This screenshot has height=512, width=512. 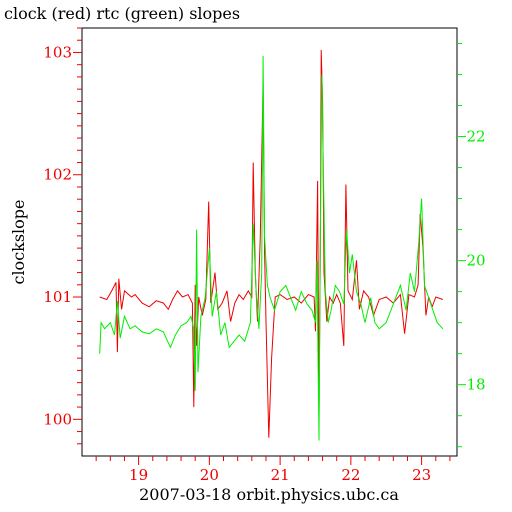 What do you see at coordinates (269, 494) in the screenshot?
I see `x-axis-label: 2007-03-18 orbit.physics.ubc.ca` at bounding box center [269, 494].